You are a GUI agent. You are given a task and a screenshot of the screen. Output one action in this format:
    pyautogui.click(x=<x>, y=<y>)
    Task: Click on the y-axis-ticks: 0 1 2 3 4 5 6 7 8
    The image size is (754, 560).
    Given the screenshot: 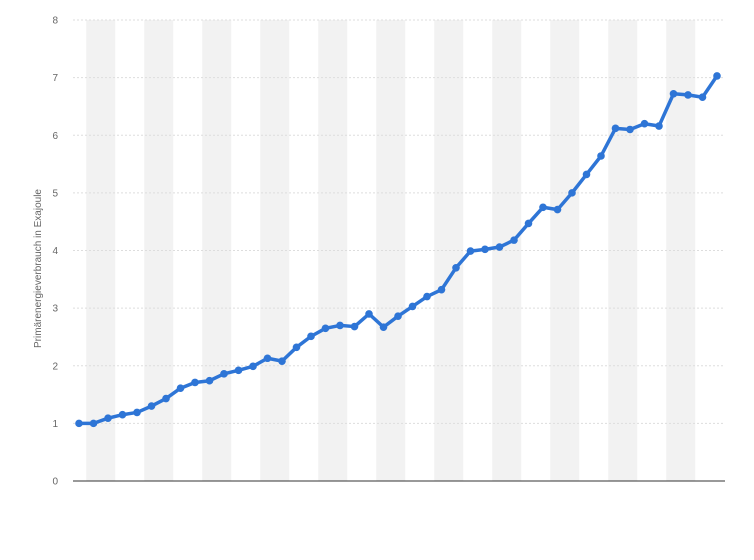 What is the action you would take?
    pyautogui.click(x=55, y=252)
    